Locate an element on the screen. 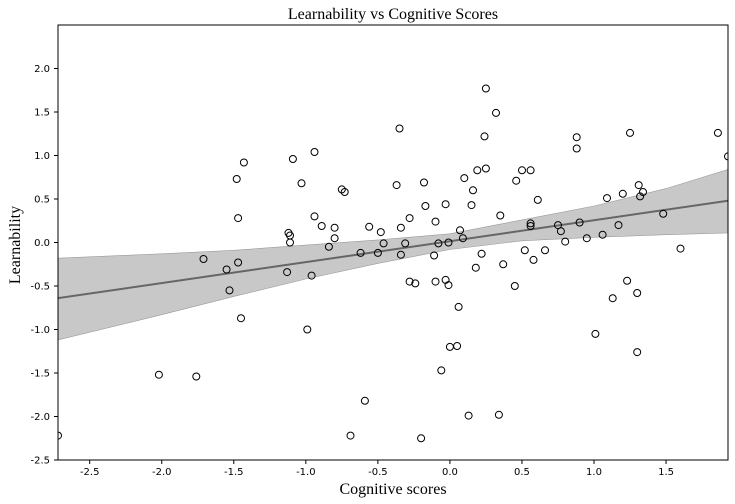  y-tick-label: -2.5 is located at coordinates (40, 461).